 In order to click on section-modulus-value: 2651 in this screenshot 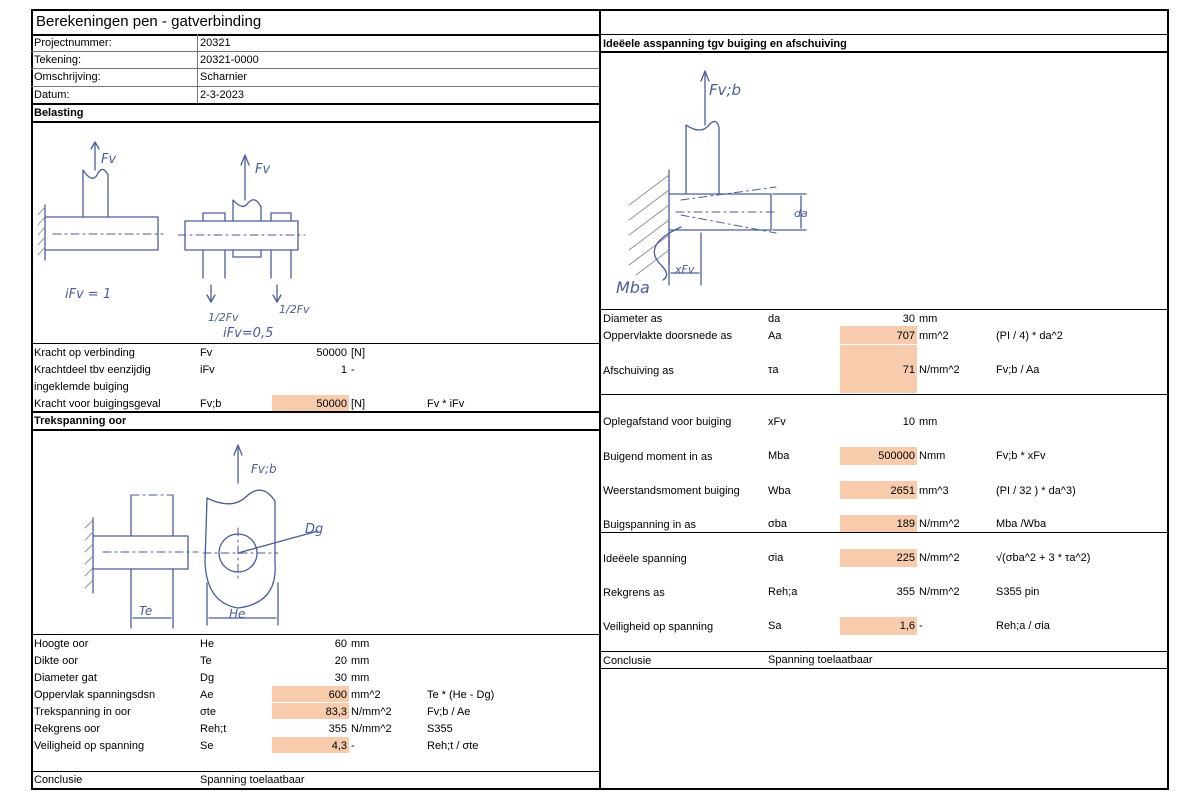, I will do `click(902, 491)`.